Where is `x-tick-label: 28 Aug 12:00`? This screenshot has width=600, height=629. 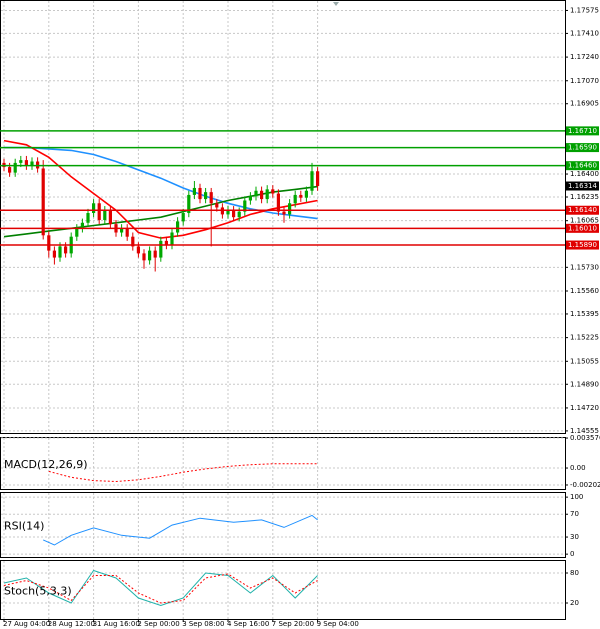
x-tick-label: 28 Aug 12:00 is located at coordinates (71, 624).